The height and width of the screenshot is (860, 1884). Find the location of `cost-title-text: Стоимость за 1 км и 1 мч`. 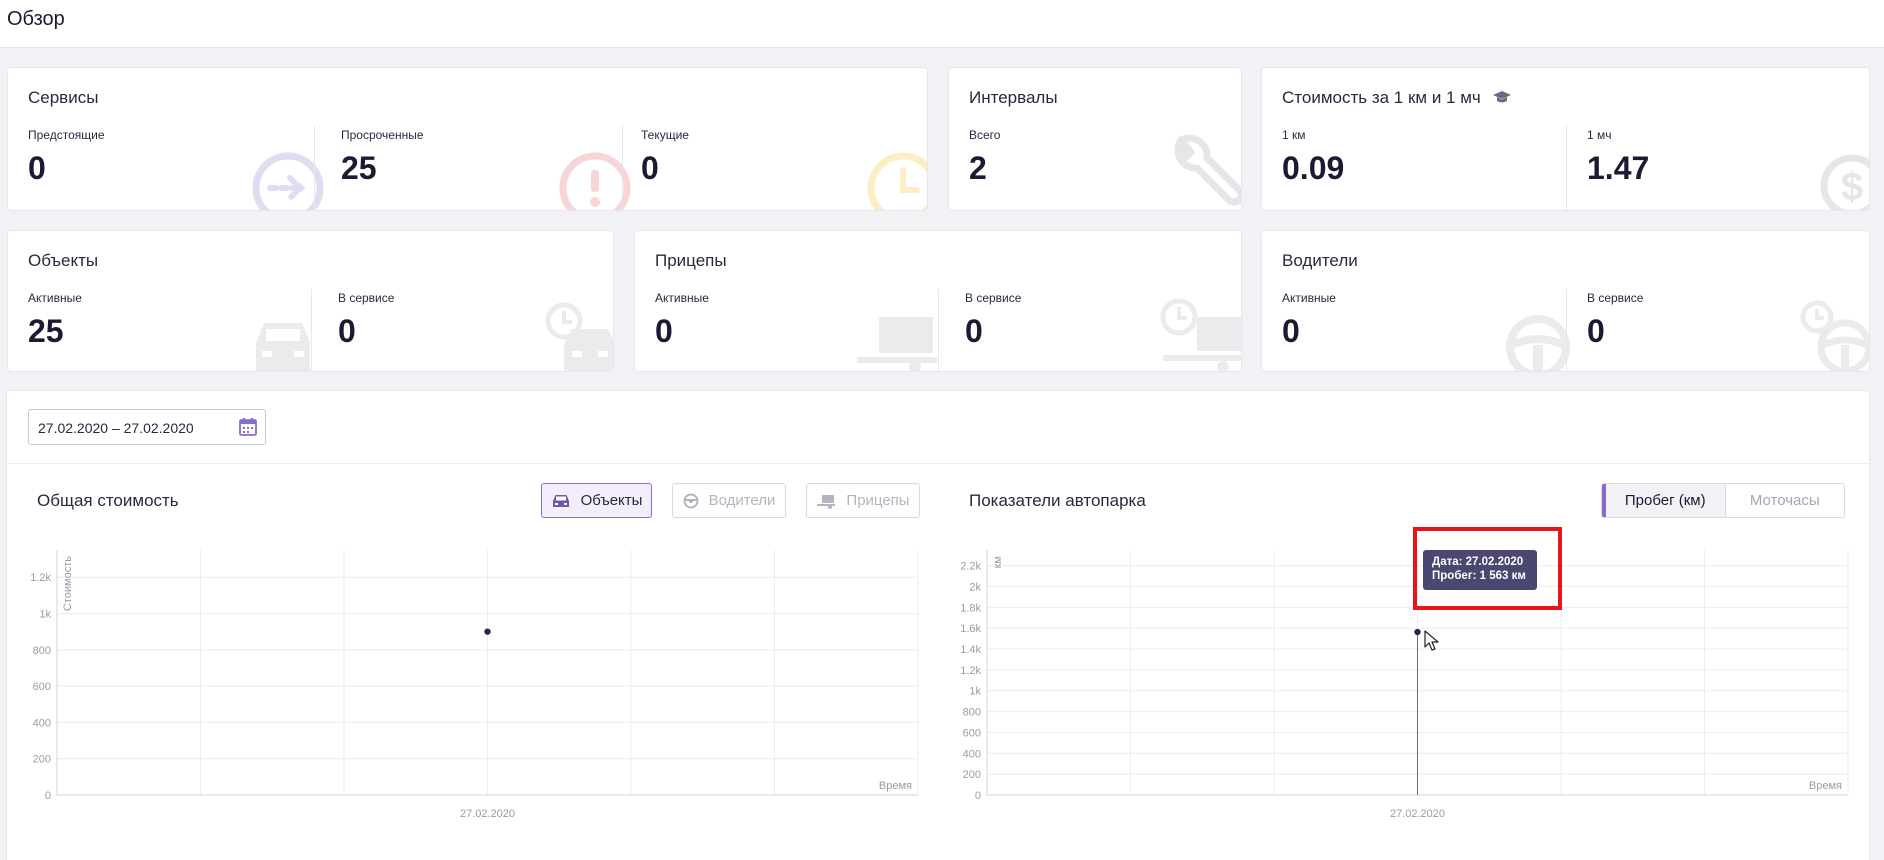

cost-title-text: Стоимость за 1 км и 1 мч is located at coordinates (1381, 97).